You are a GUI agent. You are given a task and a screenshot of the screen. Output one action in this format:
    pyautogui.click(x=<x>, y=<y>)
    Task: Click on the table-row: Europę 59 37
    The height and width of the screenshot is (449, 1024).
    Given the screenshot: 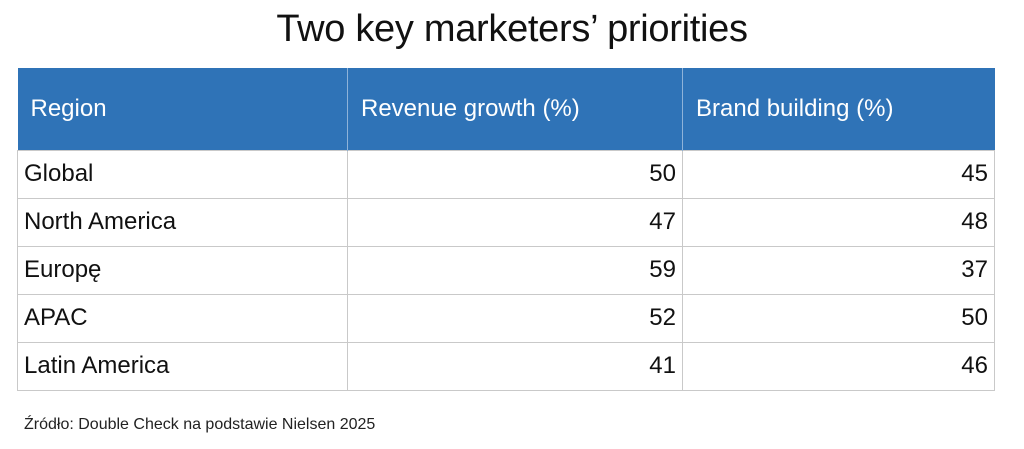 What is the action you would take?
    pyautogui.click(x=506, y=270)
    